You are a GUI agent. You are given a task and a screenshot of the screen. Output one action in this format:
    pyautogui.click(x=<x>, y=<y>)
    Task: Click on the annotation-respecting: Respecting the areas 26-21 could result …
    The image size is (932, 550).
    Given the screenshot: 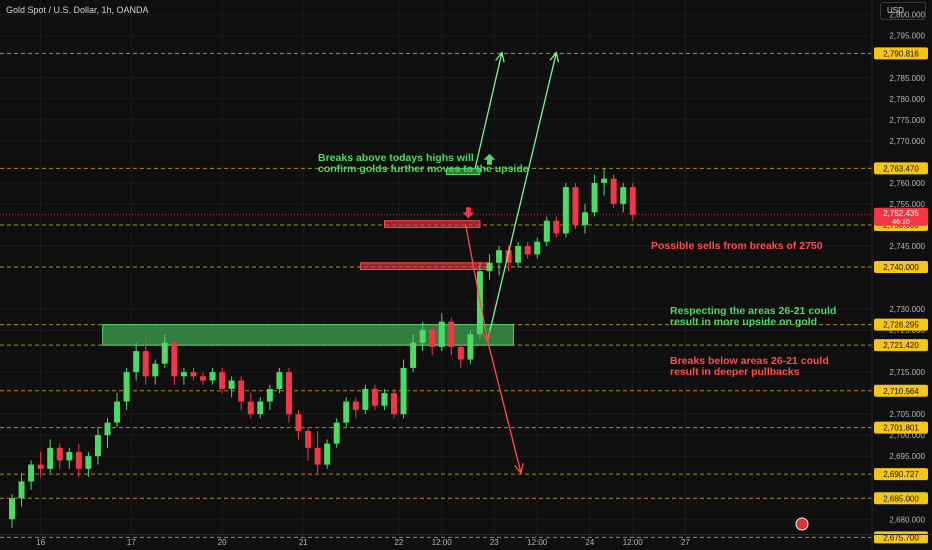 What is the action you would take?
    pyautogui.click(x=753, y=317)
    